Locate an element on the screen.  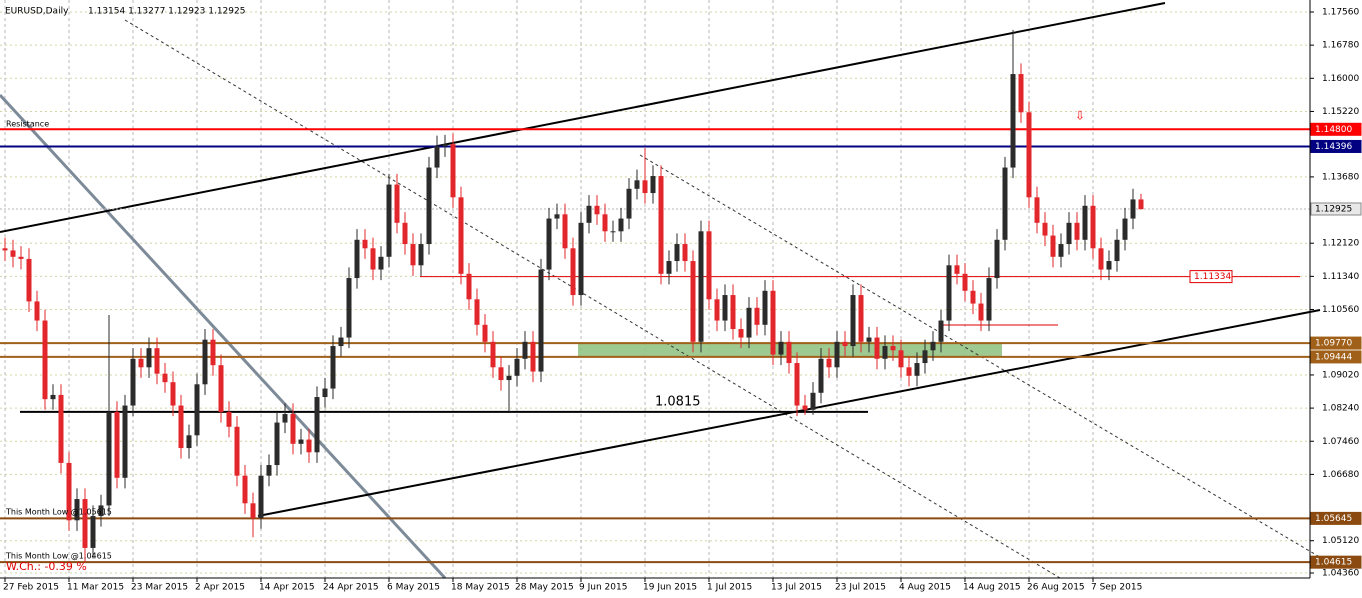
x-tick-label: 9 Jun 2015 is located at coordinates (603, 588).